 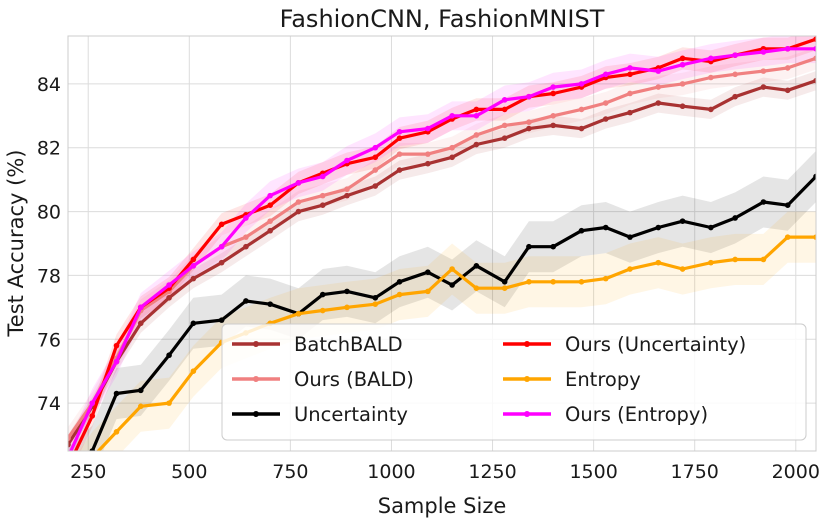 What do you see at coordinates (49, 213) in the screenshot?
I see `y-tick-label: 80` at bounding box center [49, 213].